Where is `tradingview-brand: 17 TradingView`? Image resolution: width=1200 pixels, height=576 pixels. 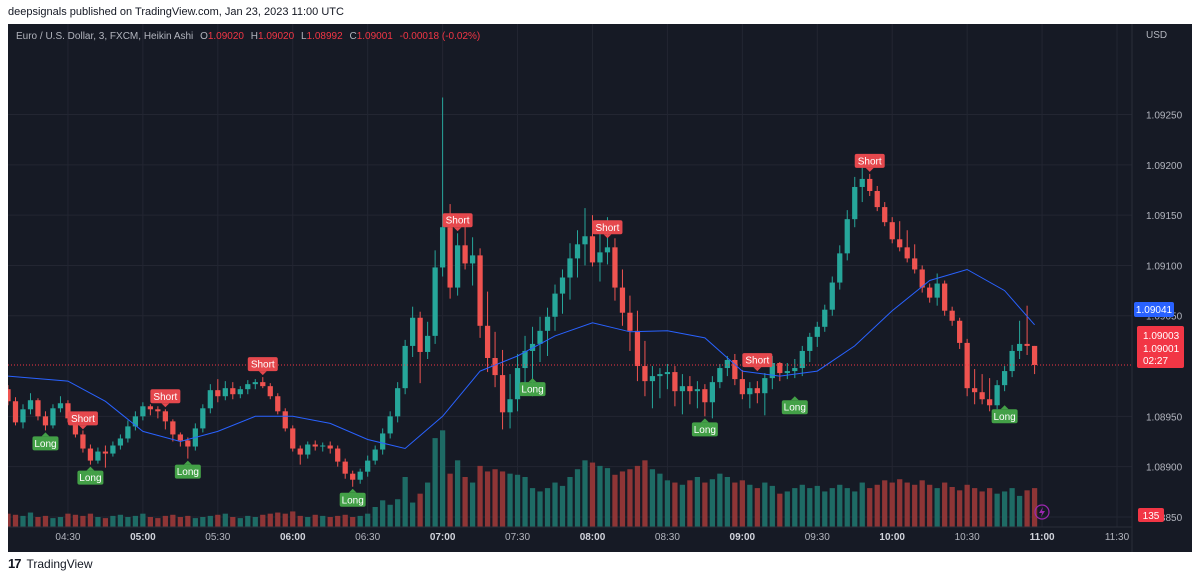
tradingview-brand: 17 TradingView is located at coordinates (50, 563).